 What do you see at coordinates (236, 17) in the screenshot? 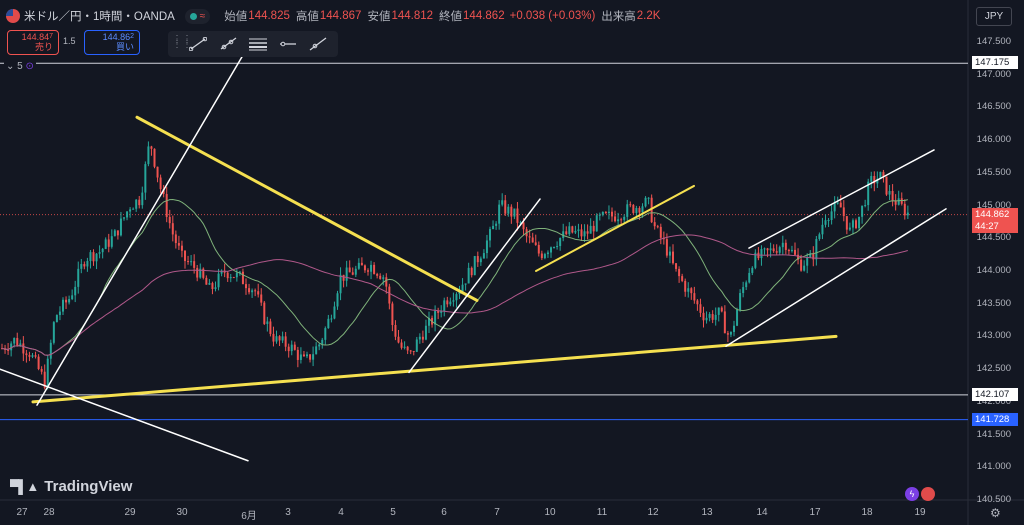
I see `open-label: 始値` at bounding box center [236, 17].